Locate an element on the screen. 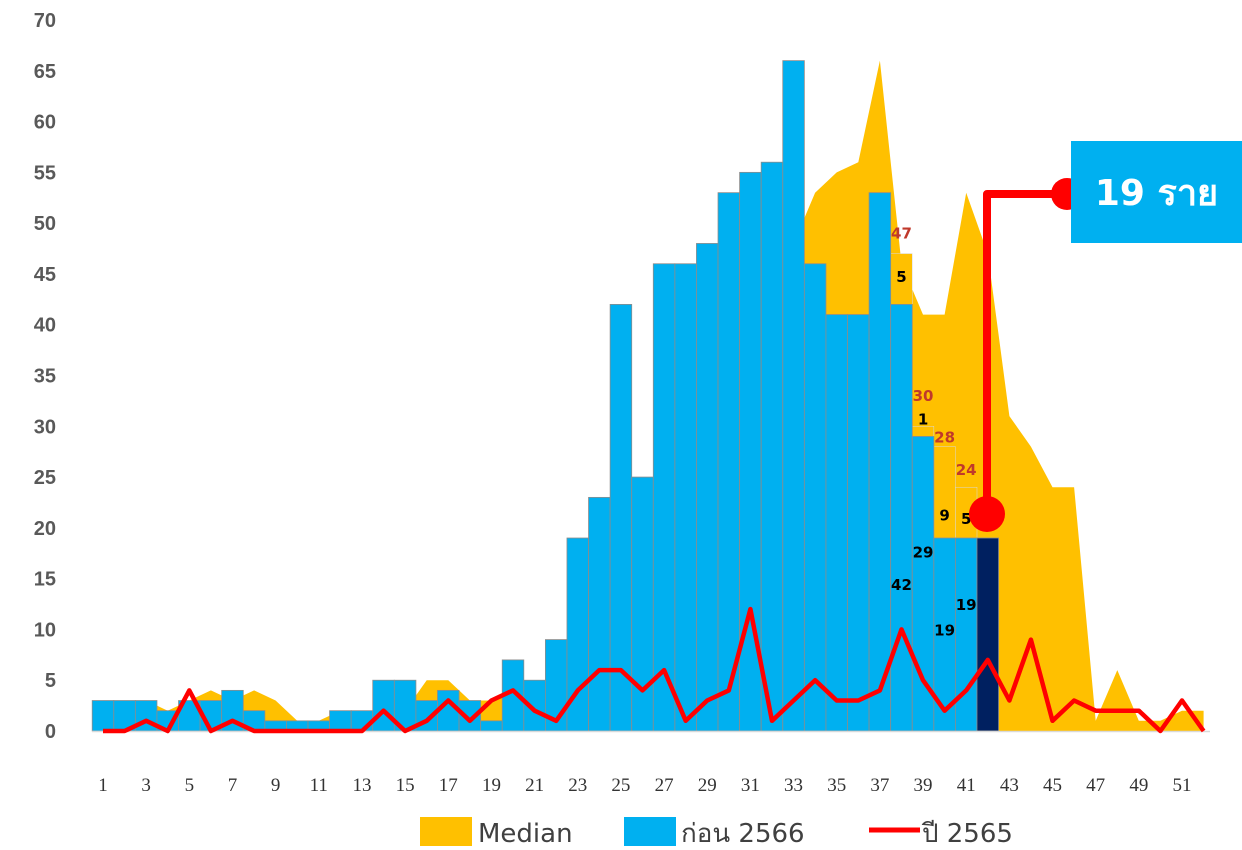 The image size is (1242, 850). x-tick-label: 39 is located at coordinates (923, 785).